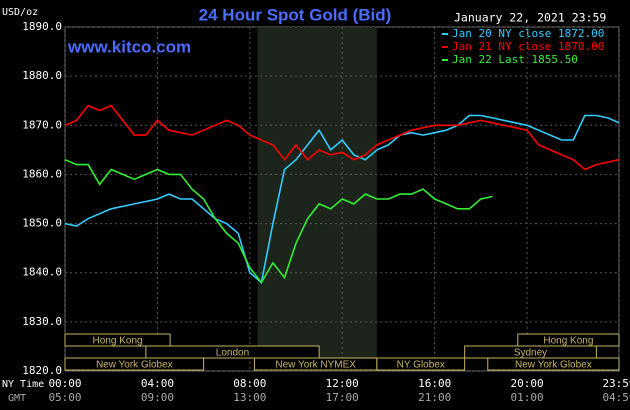  What do you see at coordinates (528, 33) in the screenshot?
I see `legend-label: Jan 20 NY close 1872.00` at bounding box center [528, 33].